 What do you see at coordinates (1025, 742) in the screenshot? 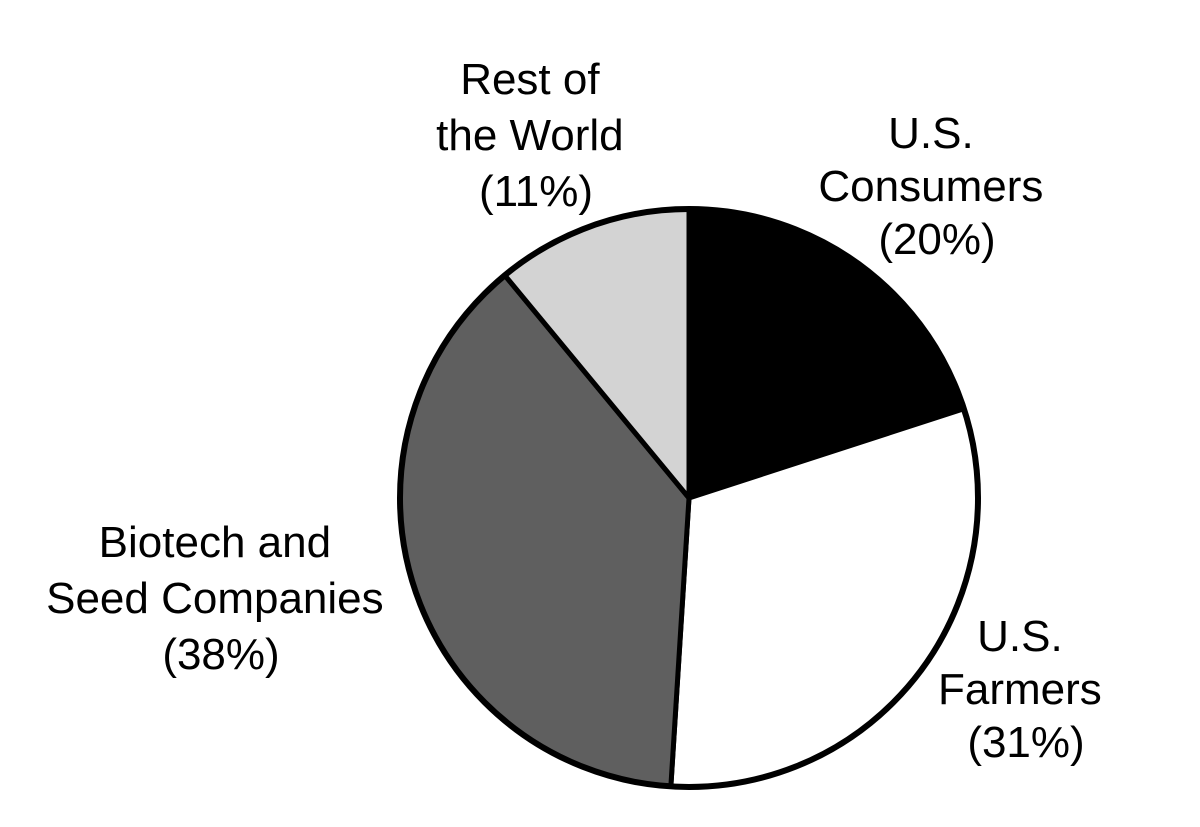
I see `slice-label-us-farmers-line-3: (31%)` at bounding box center [1025, 742].